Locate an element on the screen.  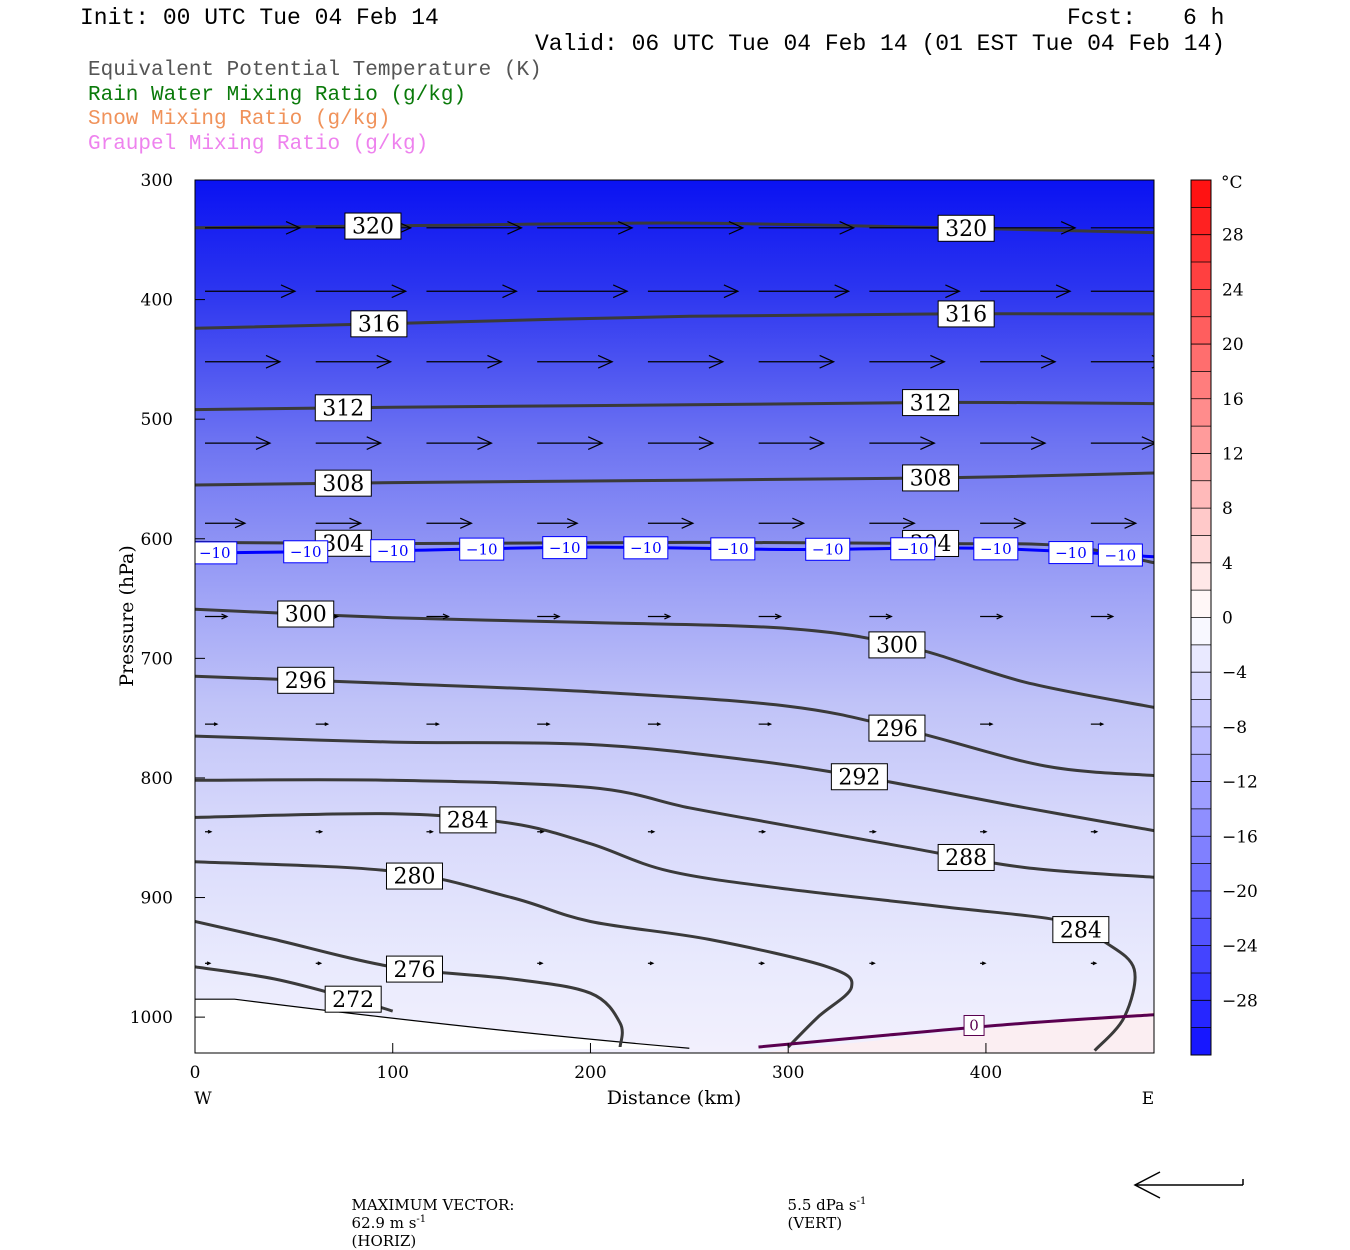
y-tick-label-1000: 1000 is located at coordinates (151, 1018).